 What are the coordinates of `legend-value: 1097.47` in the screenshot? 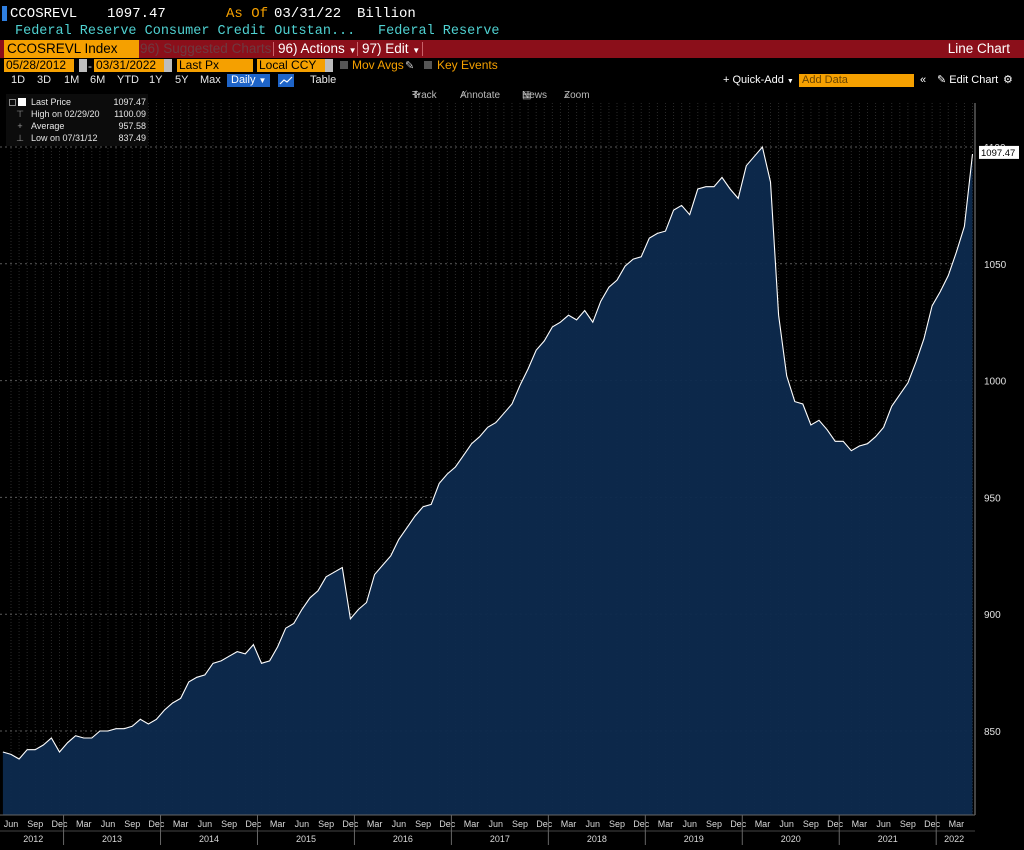 It's located at (129, 102).